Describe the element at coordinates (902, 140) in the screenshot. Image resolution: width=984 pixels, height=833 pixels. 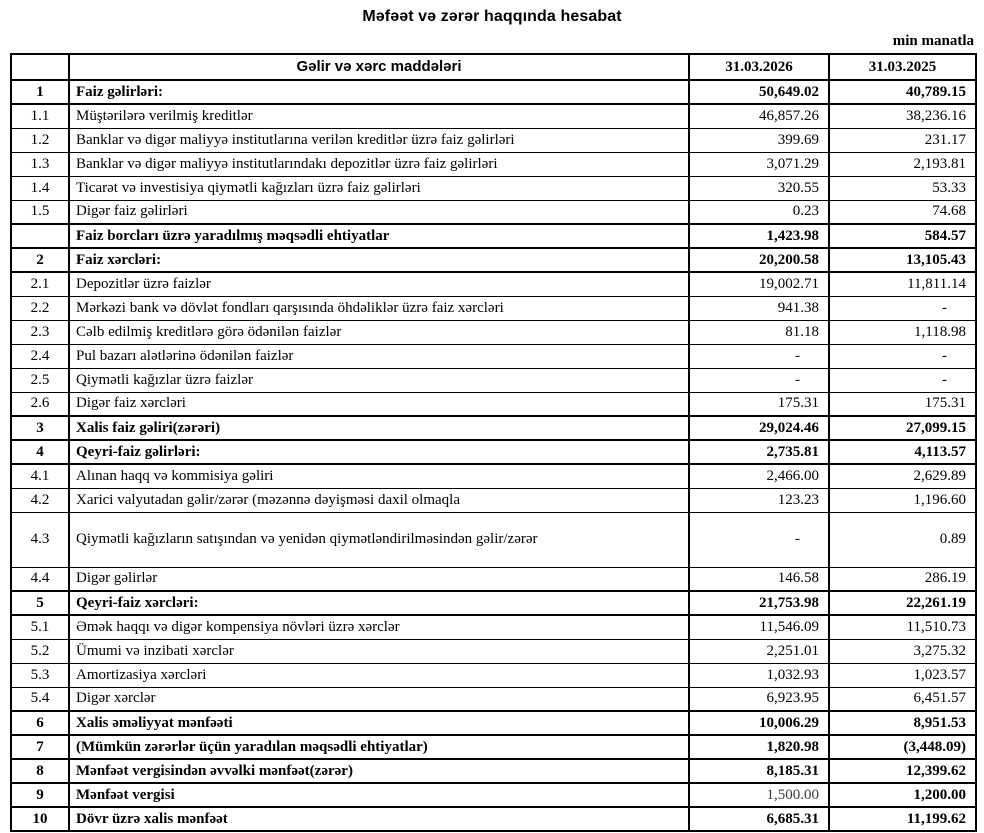
I see `value-2025: 231.17` at that location.